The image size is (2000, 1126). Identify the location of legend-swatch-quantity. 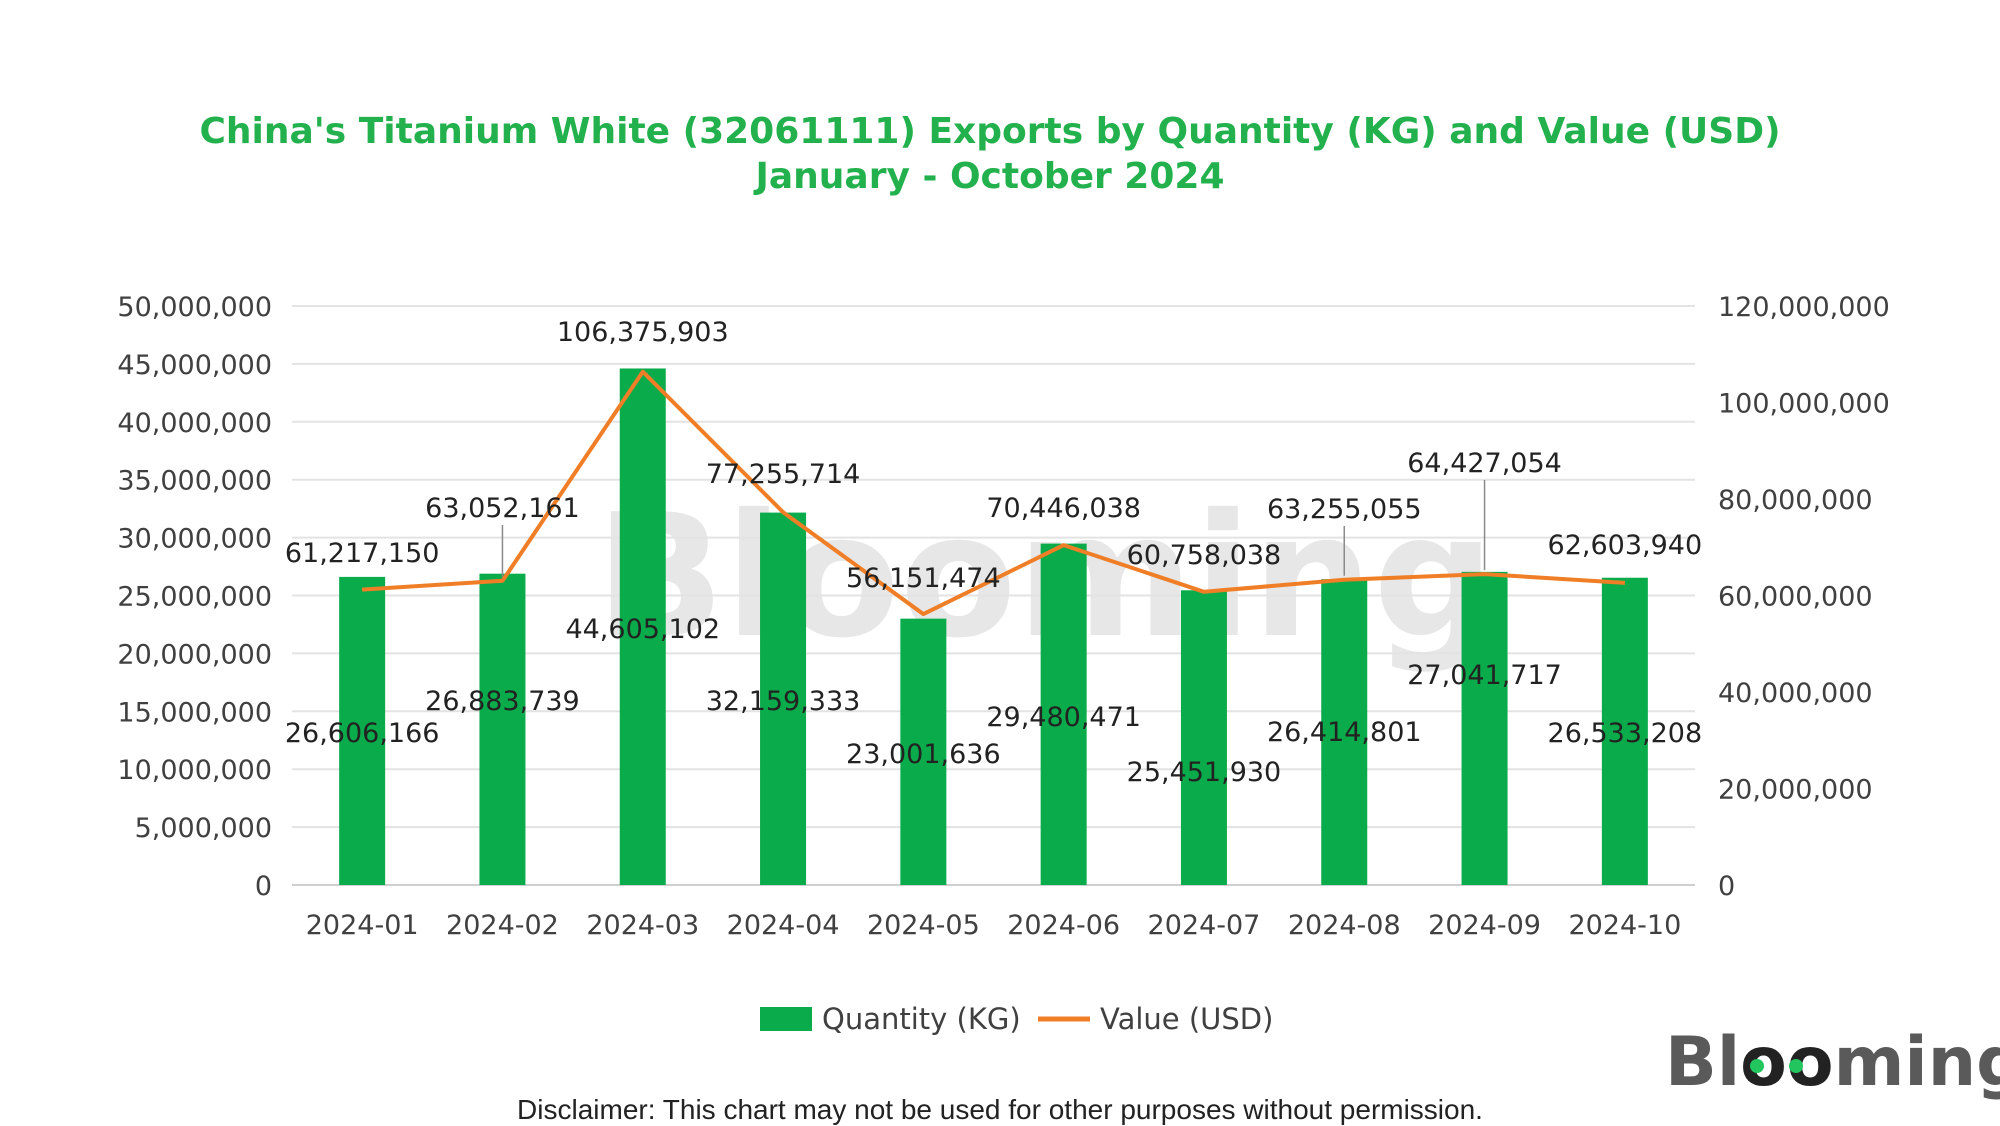
(786, 1019).